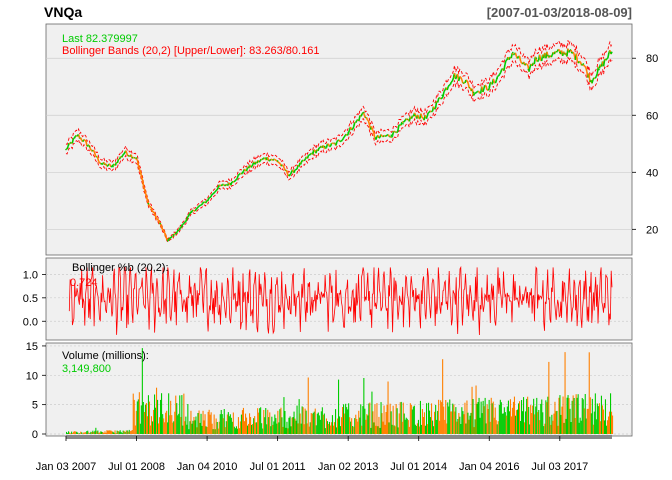 This screenshot has width=672, height=480. Describe the element at coordinates (30, 299) in the screenshot. I see `pctb-y-tick-label: 0.5` at that location.